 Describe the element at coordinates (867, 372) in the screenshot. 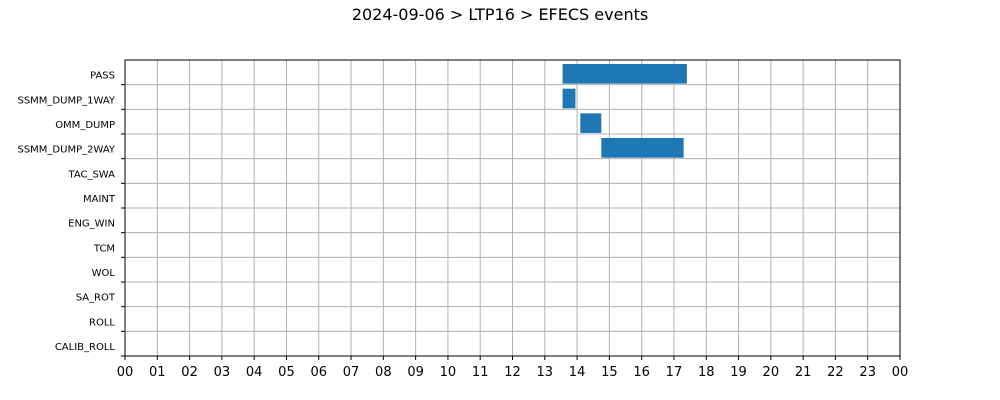

I see `x-tick-label: 23` at that location.